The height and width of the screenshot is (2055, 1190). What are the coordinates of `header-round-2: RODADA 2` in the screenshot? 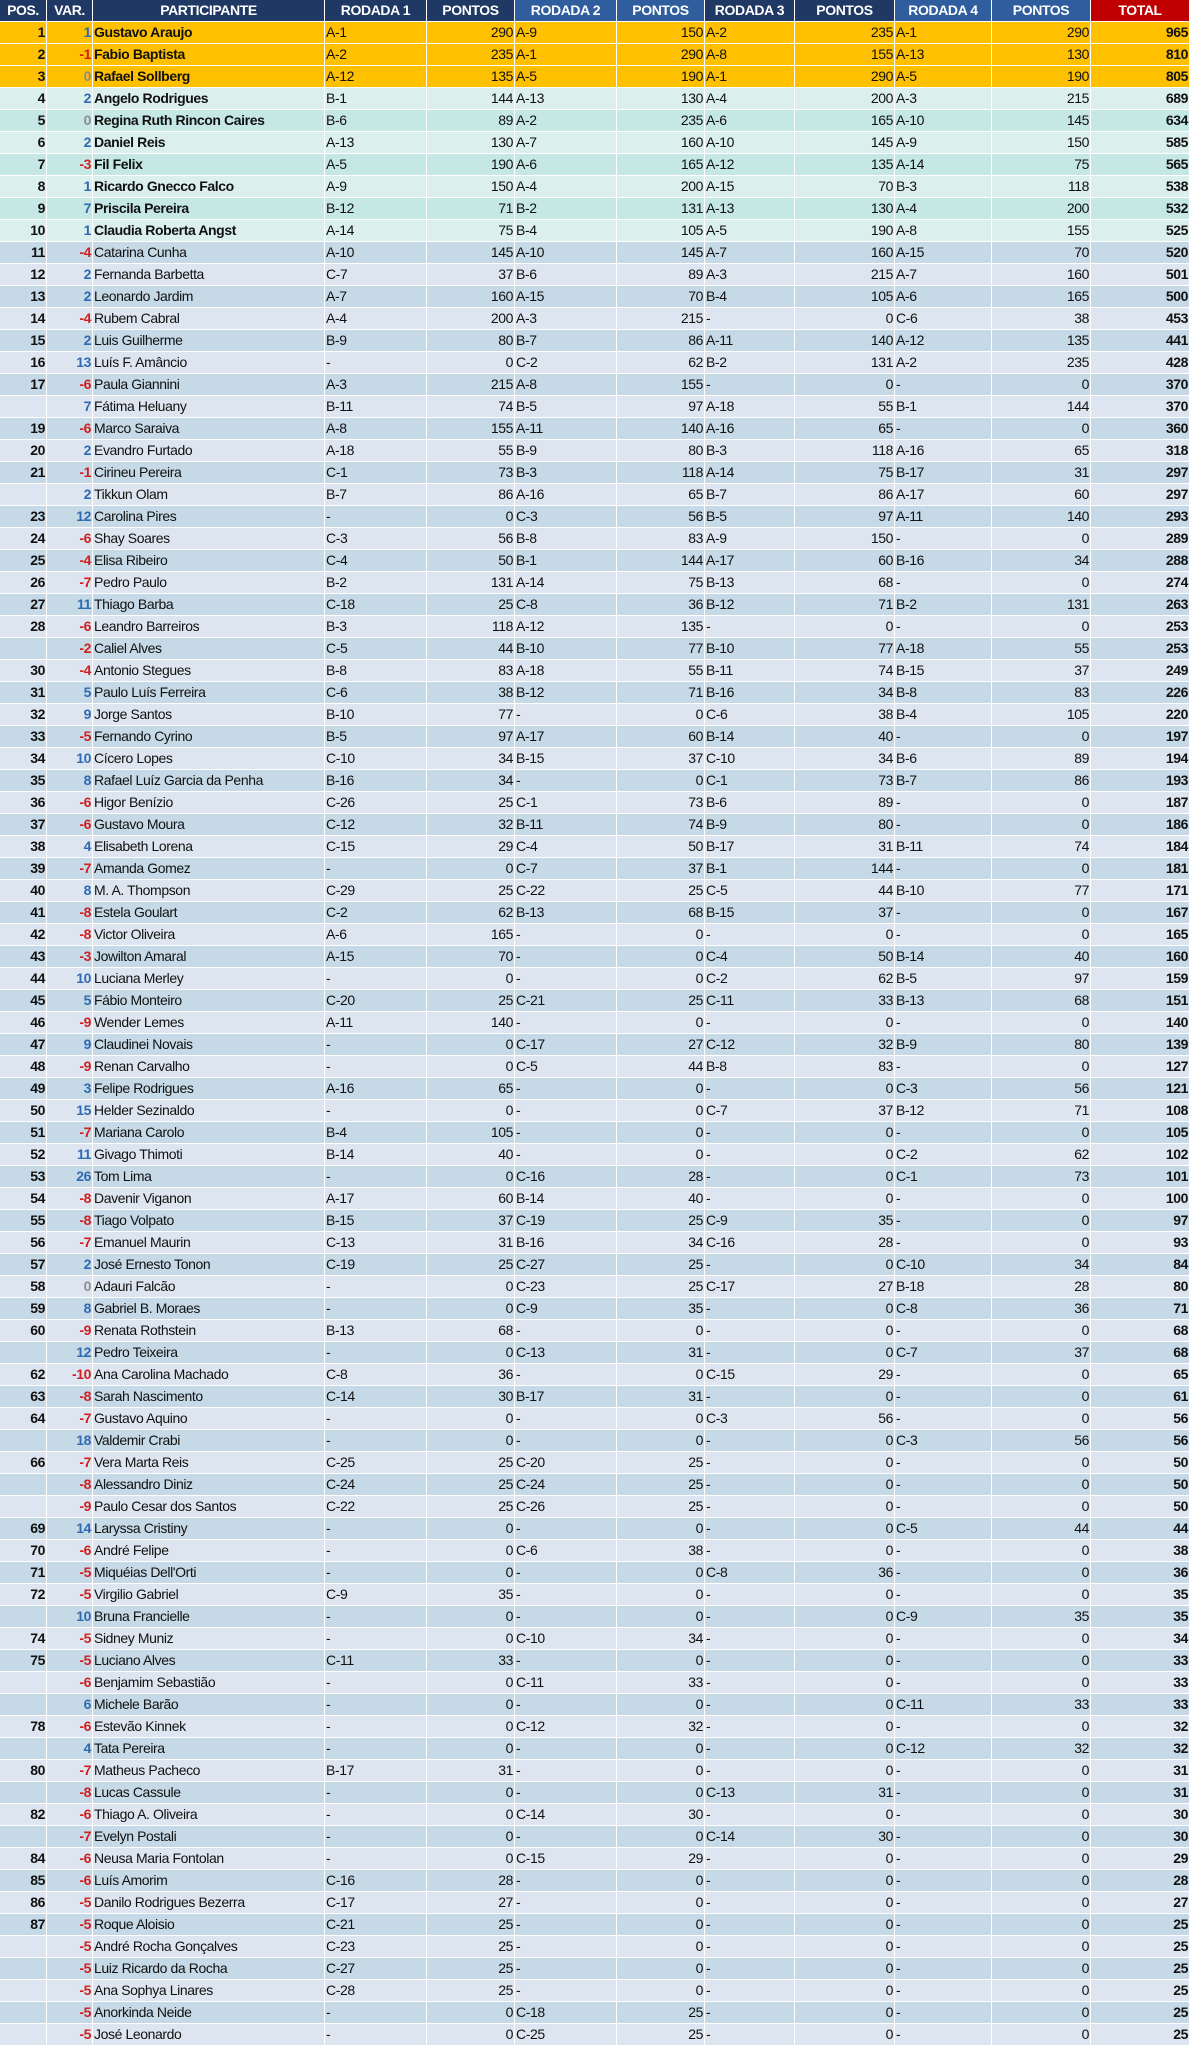 It's located at (566, 11).